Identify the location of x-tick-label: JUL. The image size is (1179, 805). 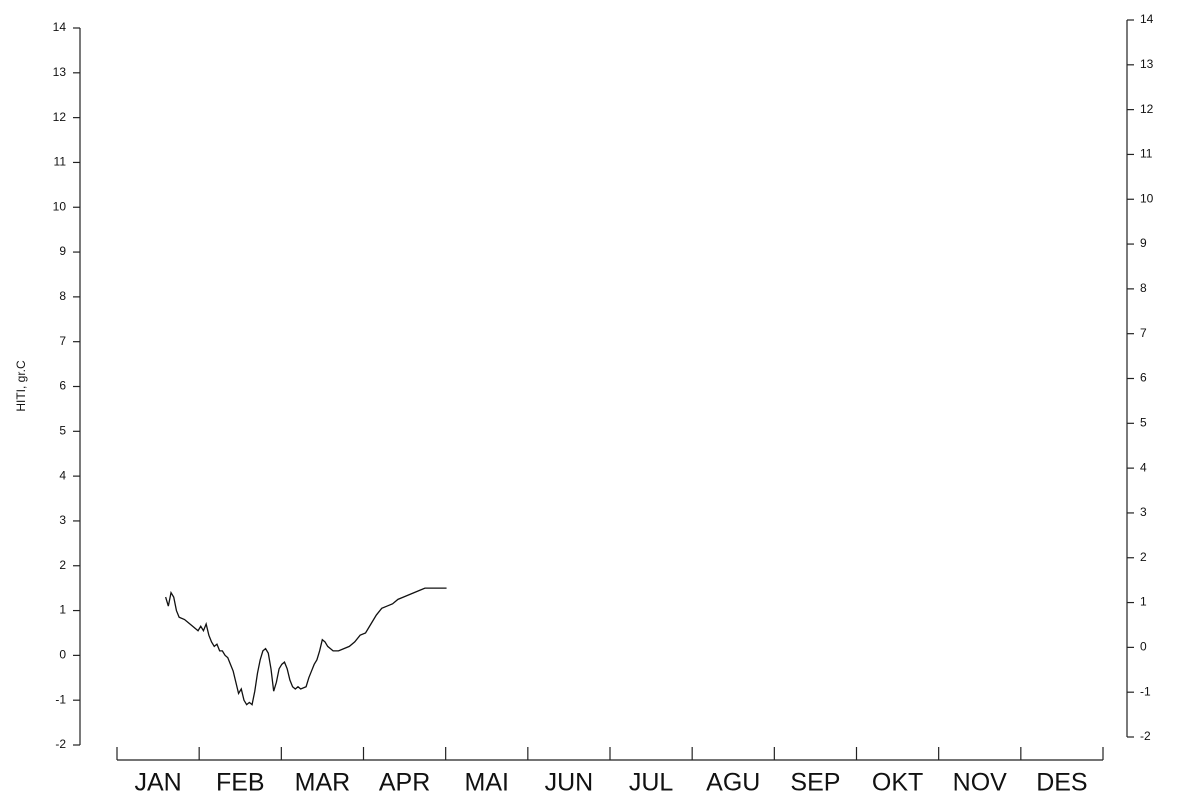
(651, 783).